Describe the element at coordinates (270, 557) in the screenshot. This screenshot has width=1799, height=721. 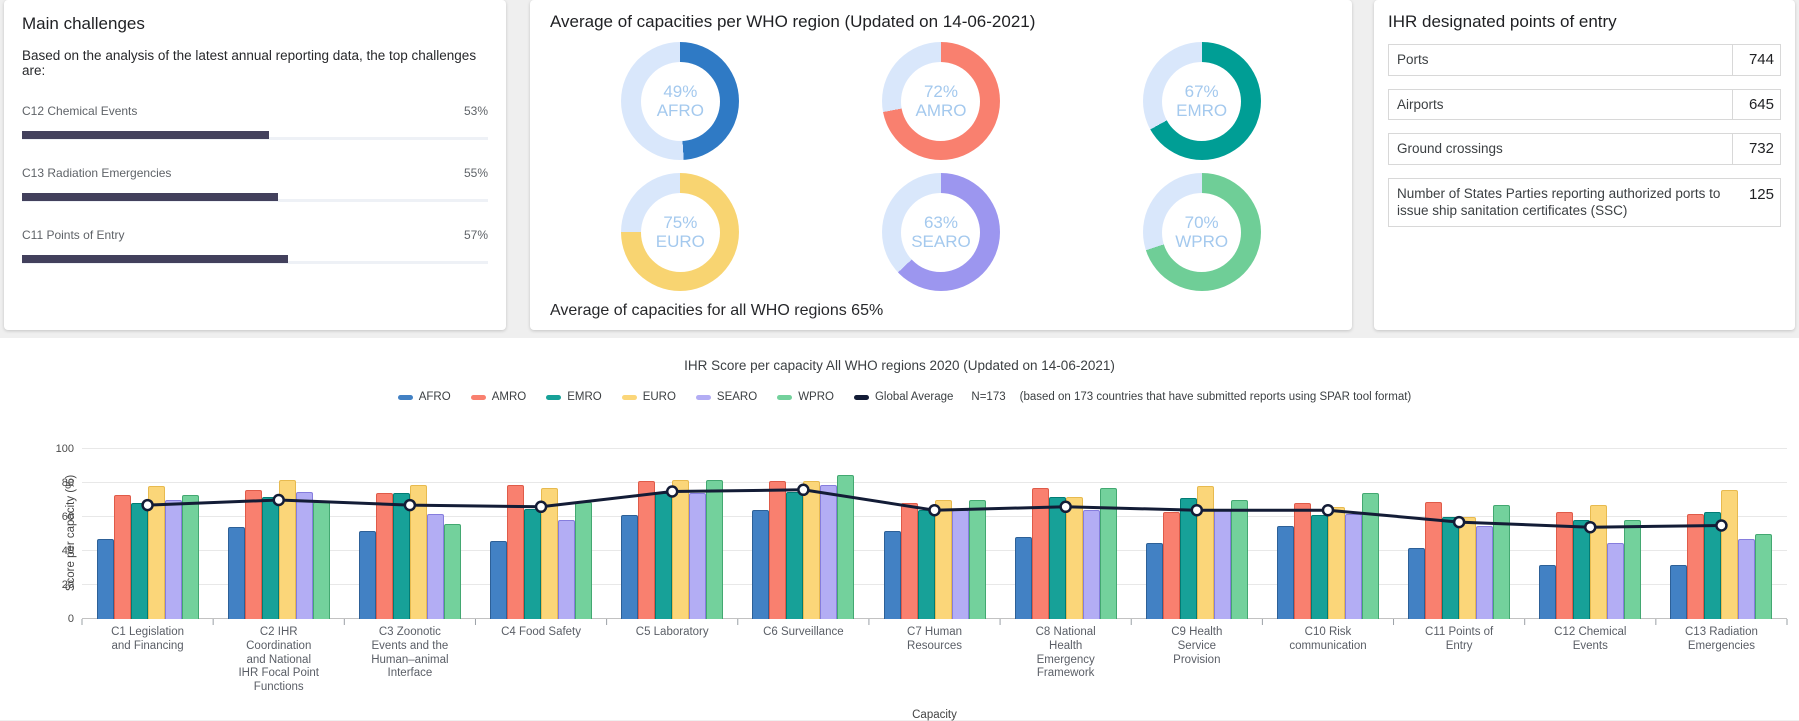
I see `bar-emro-c2` at that location.